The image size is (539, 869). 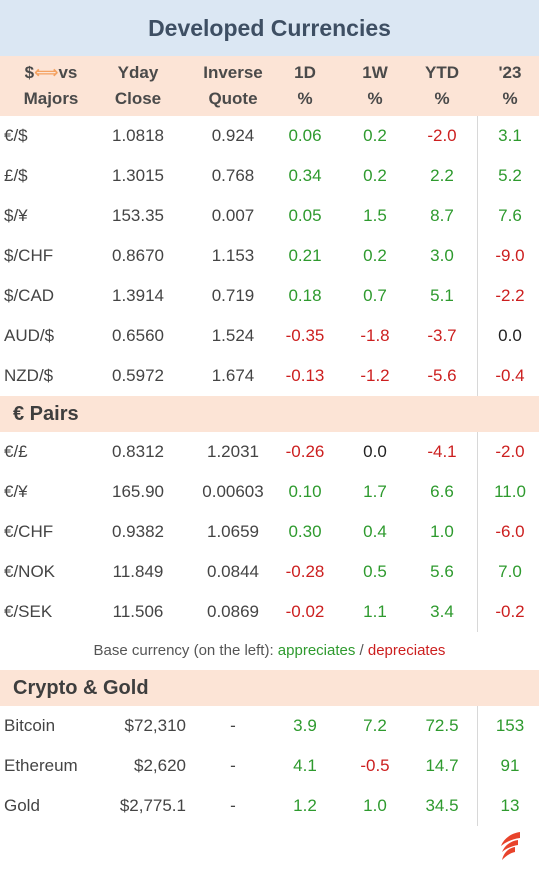 I want to click on cell-pair: €/CHF, so click(x=29, y=531).